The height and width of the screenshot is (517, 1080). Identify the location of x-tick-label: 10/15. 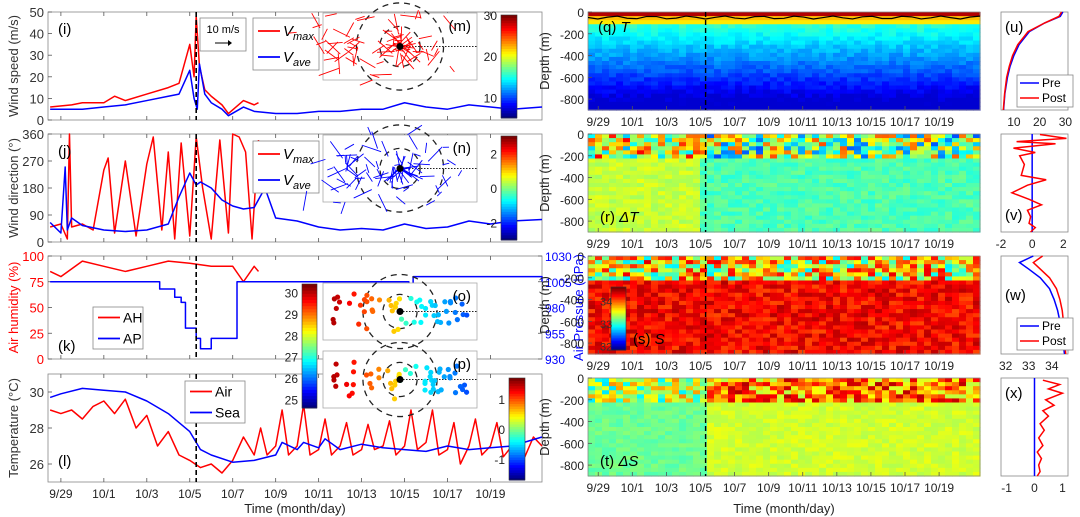
(871, 122).